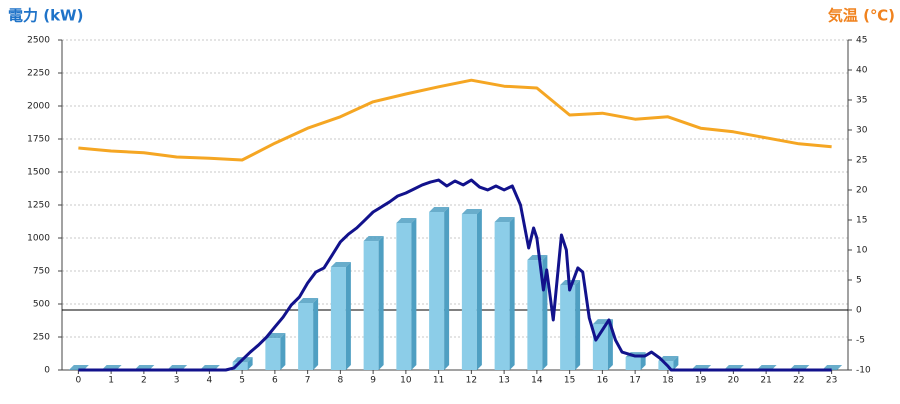 Image resolution: width=900 pixels, height=404 pixels. What do you see at coordinates (177, 381) in the screenshot?
I see `x-tick-label: 3` at bounding box center [177, 381].